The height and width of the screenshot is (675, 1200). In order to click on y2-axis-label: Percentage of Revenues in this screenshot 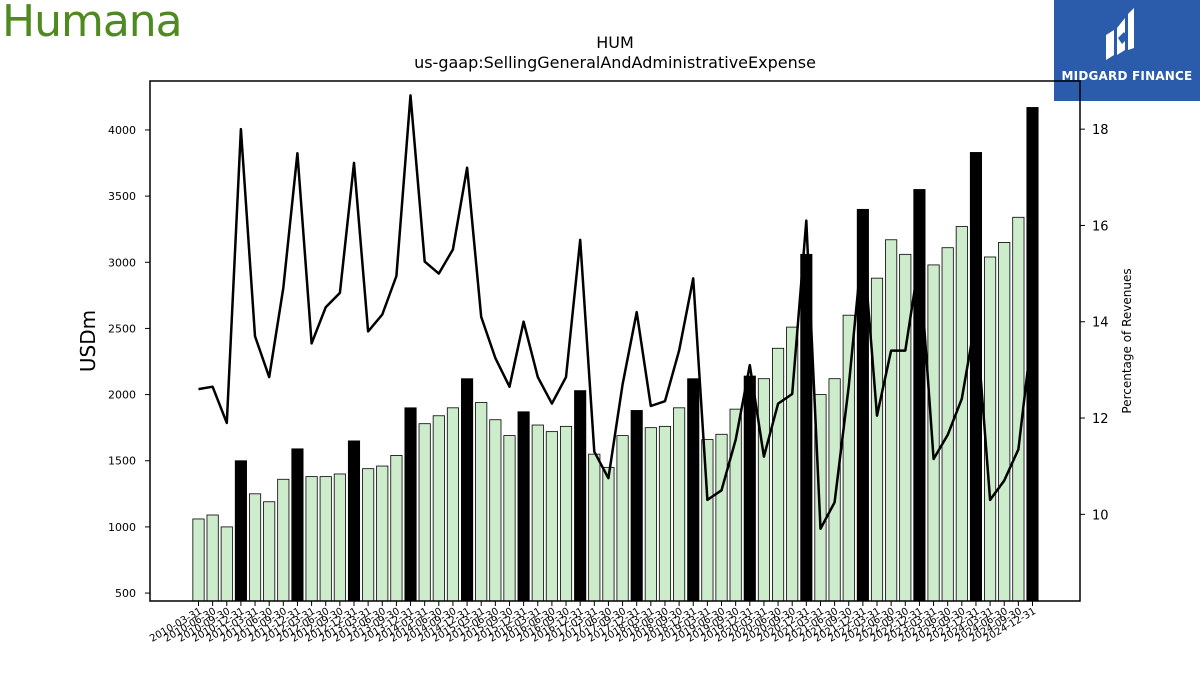, I will do `click(1127, 340)`.